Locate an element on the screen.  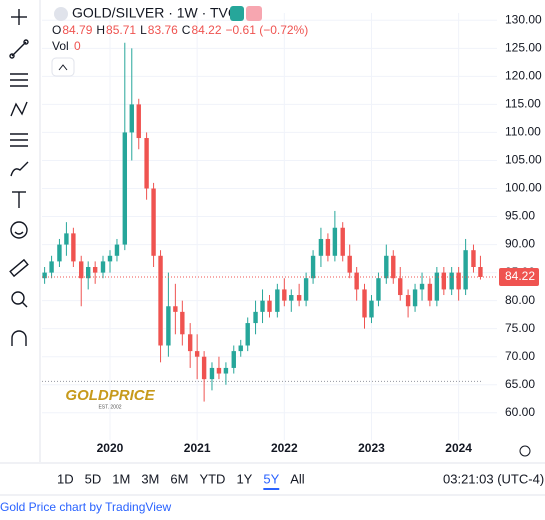
collapse-icon is located at coordinates (63, 67).